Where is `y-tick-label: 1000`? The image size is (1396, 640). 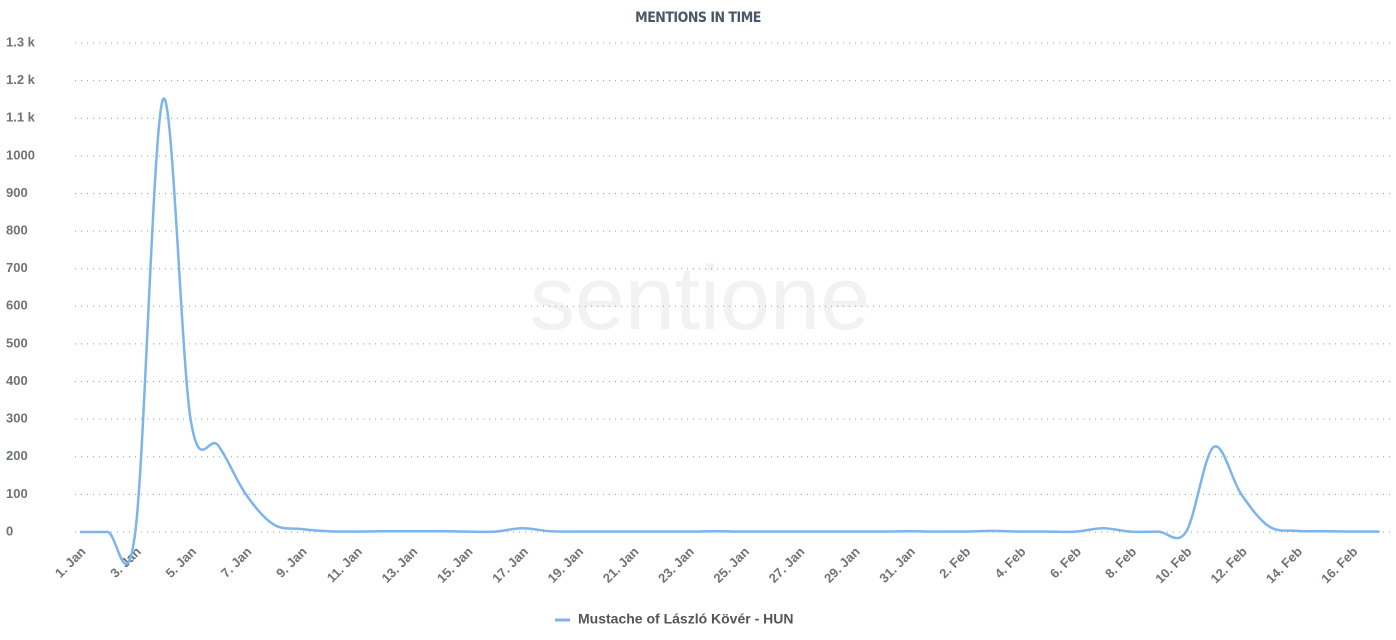 y-tick-label: 1000 is located at coordinates (20, 154).